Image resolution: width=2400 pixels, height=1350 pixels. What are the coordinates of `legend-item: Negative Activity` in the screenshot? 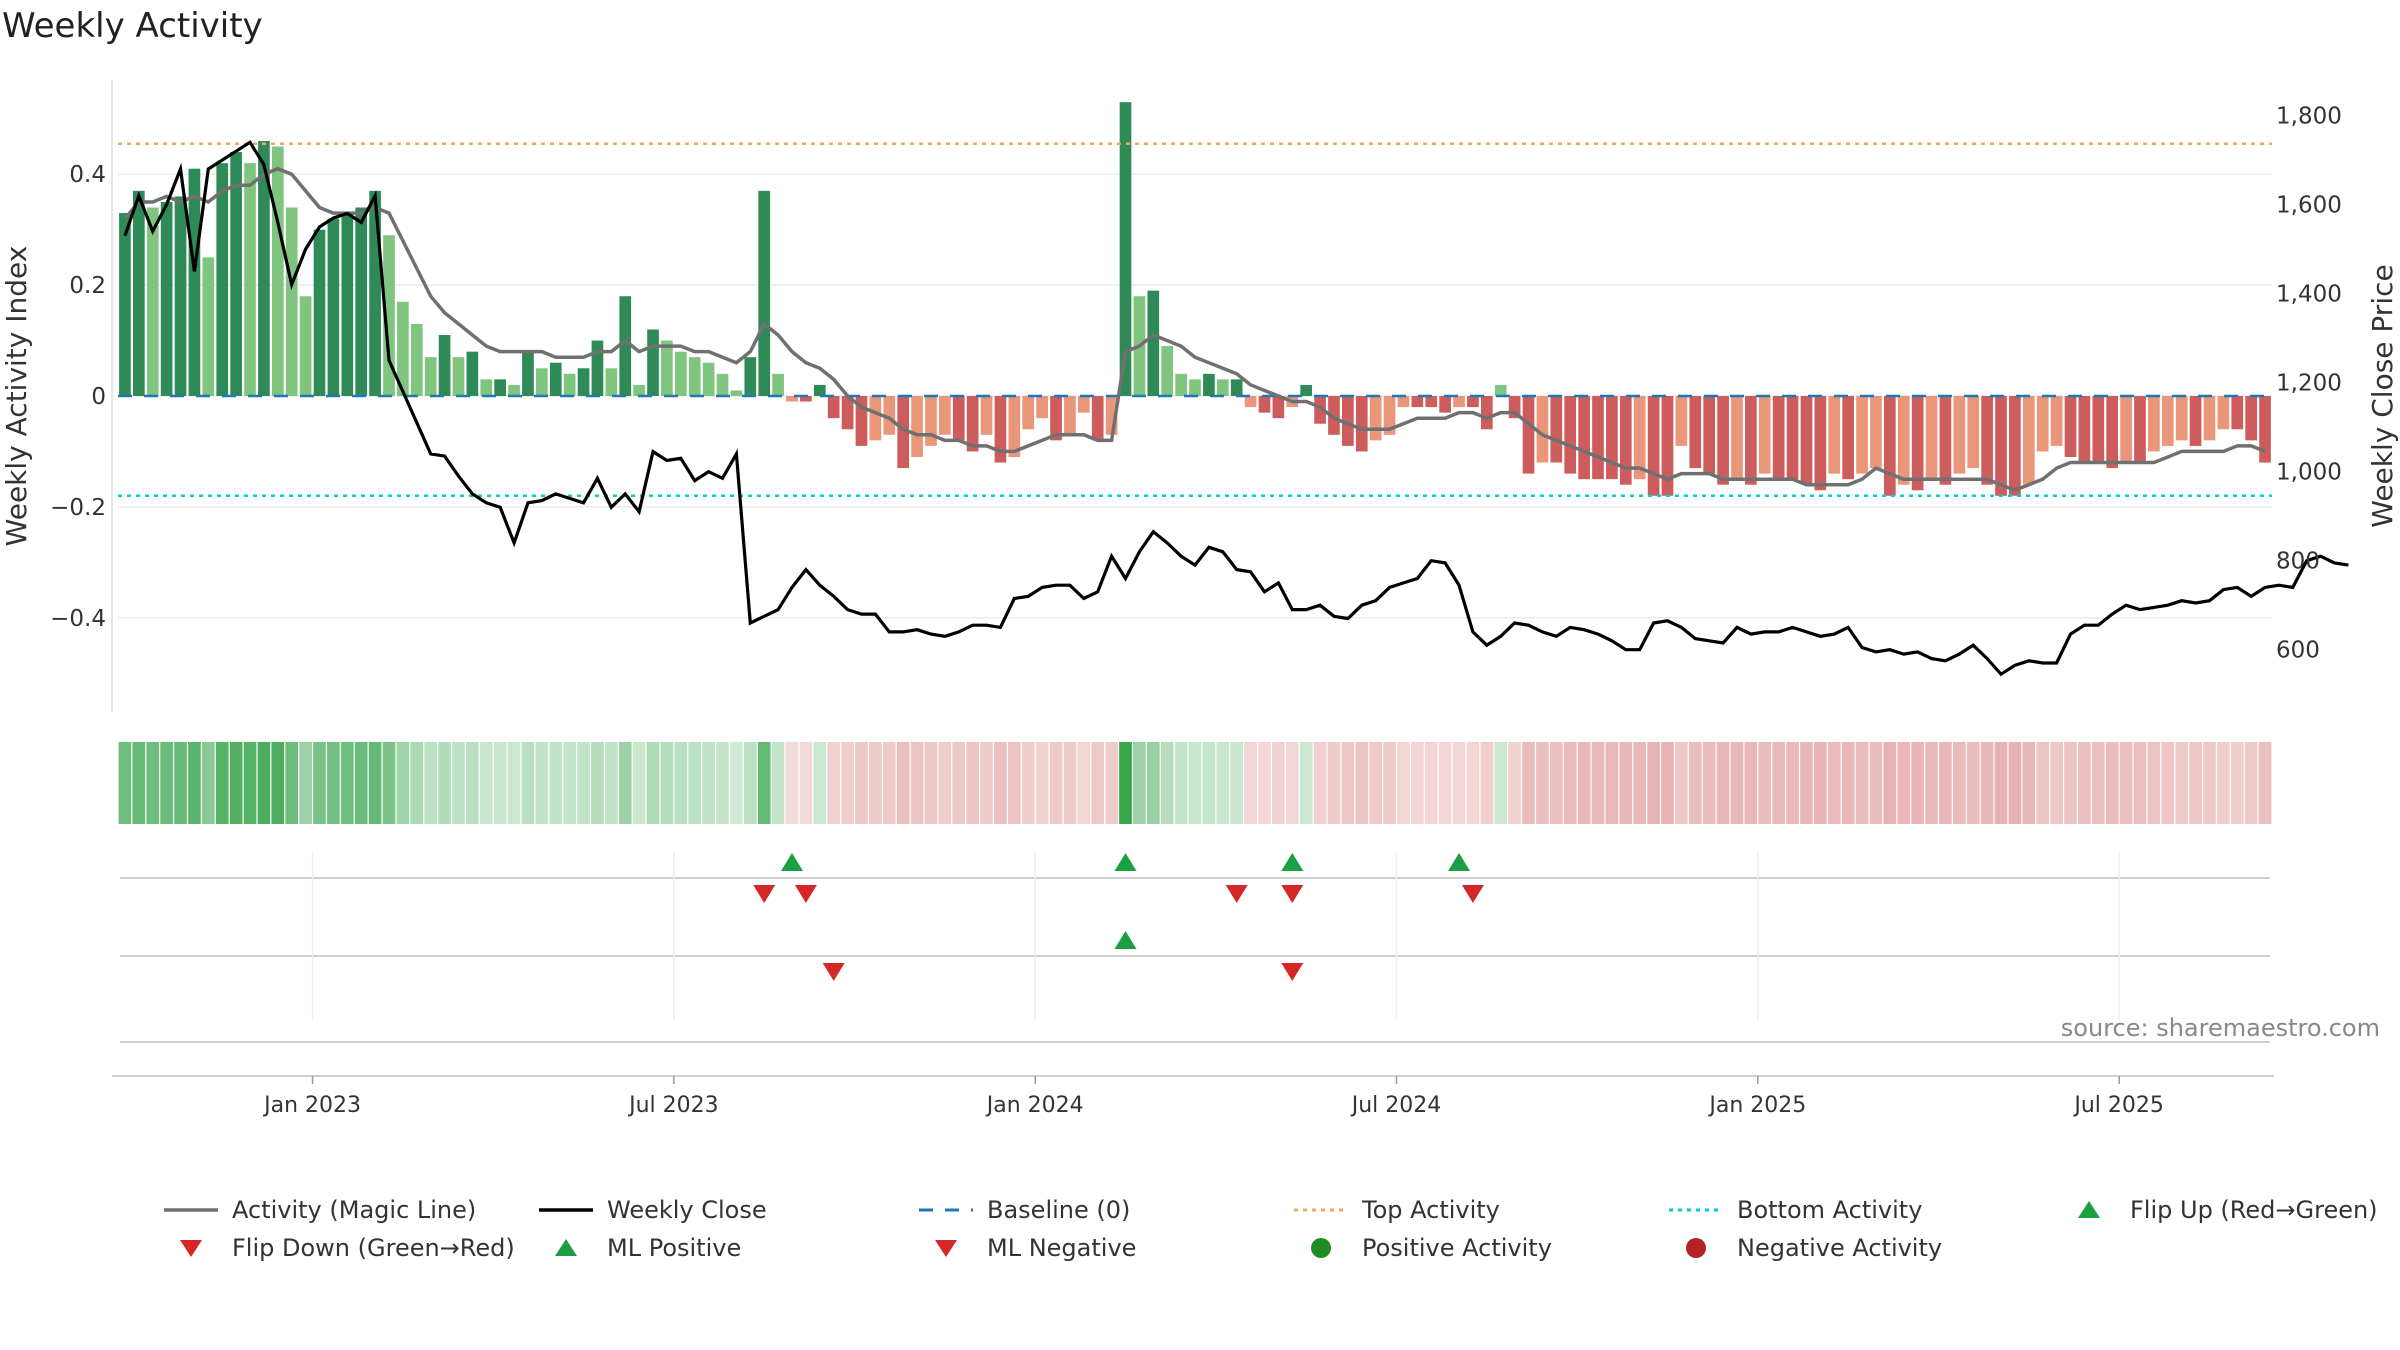 It's located at (1803, 1248).